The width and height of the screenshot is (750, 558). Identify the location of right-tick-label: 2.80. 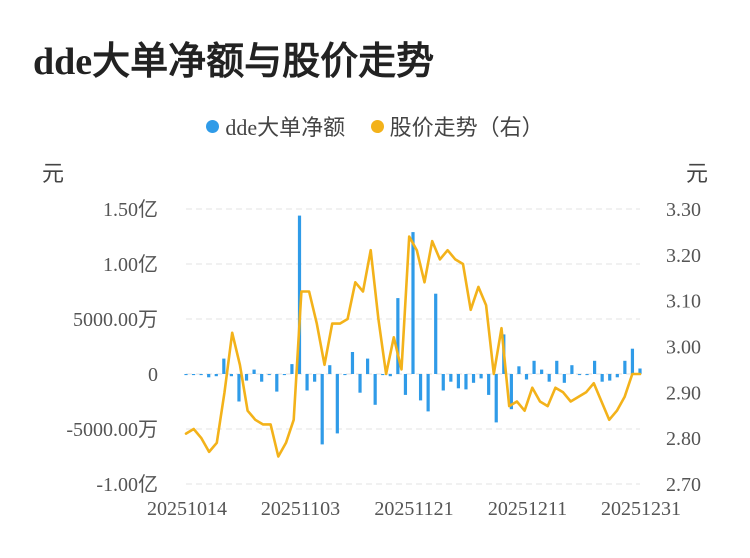
(683, 439).